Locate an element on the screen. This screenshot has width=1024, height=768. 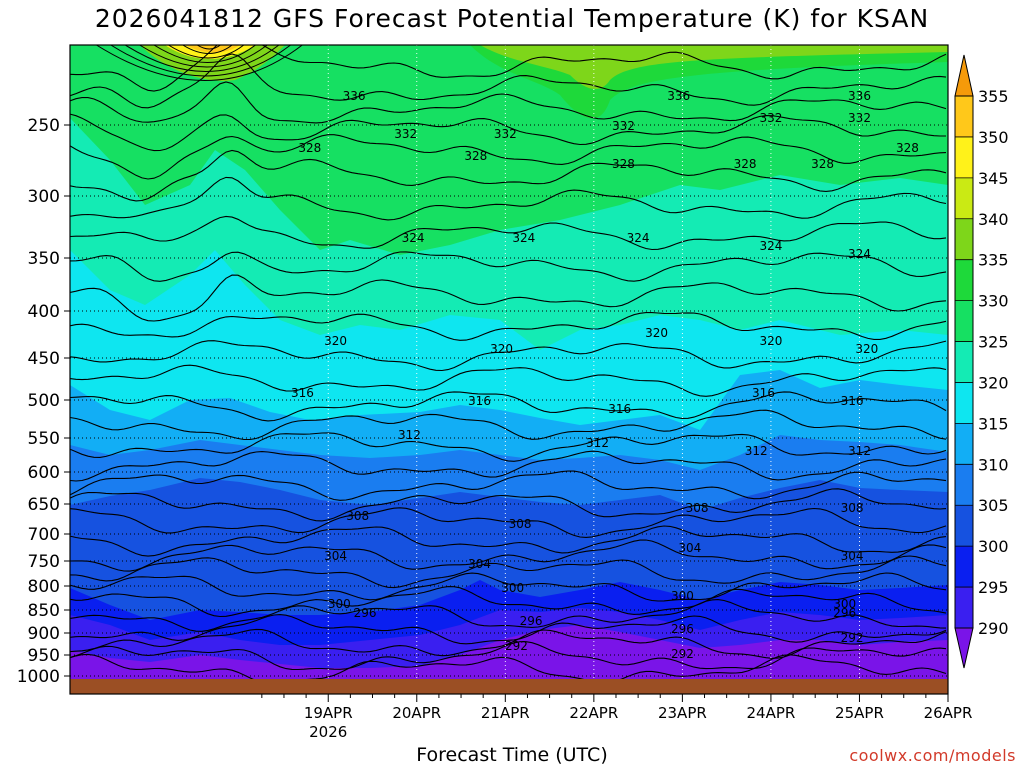
x-tick-label: 26APR is located at coordinates (948, 713).